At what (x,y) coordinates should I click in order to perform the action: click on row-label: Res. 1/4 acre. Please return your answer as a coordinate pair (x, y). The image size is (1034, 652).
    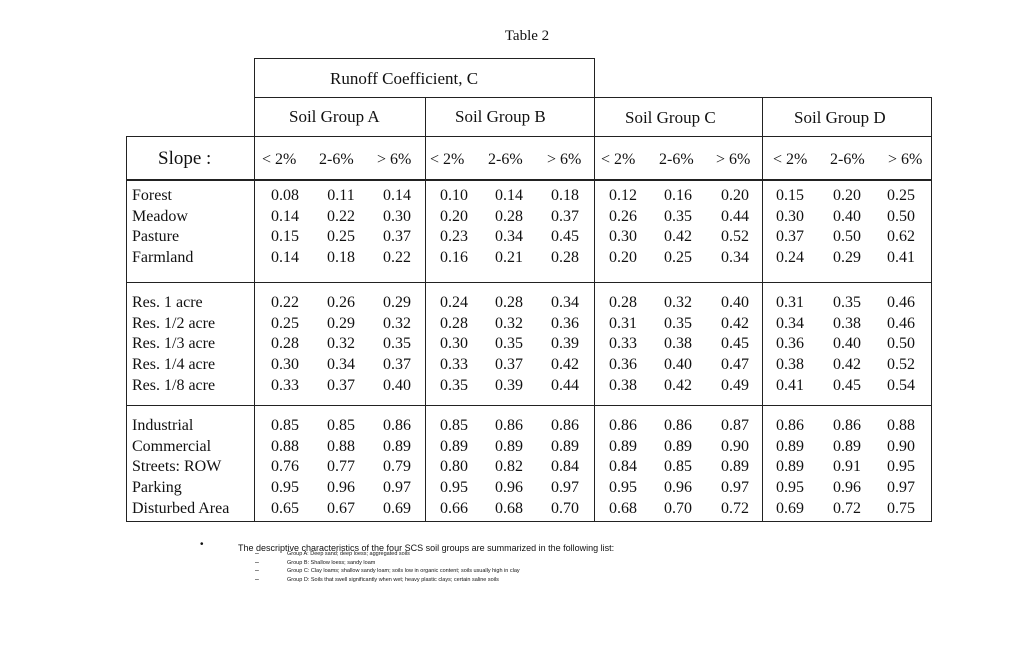
    Looking at the image, I should click on (174, 365).